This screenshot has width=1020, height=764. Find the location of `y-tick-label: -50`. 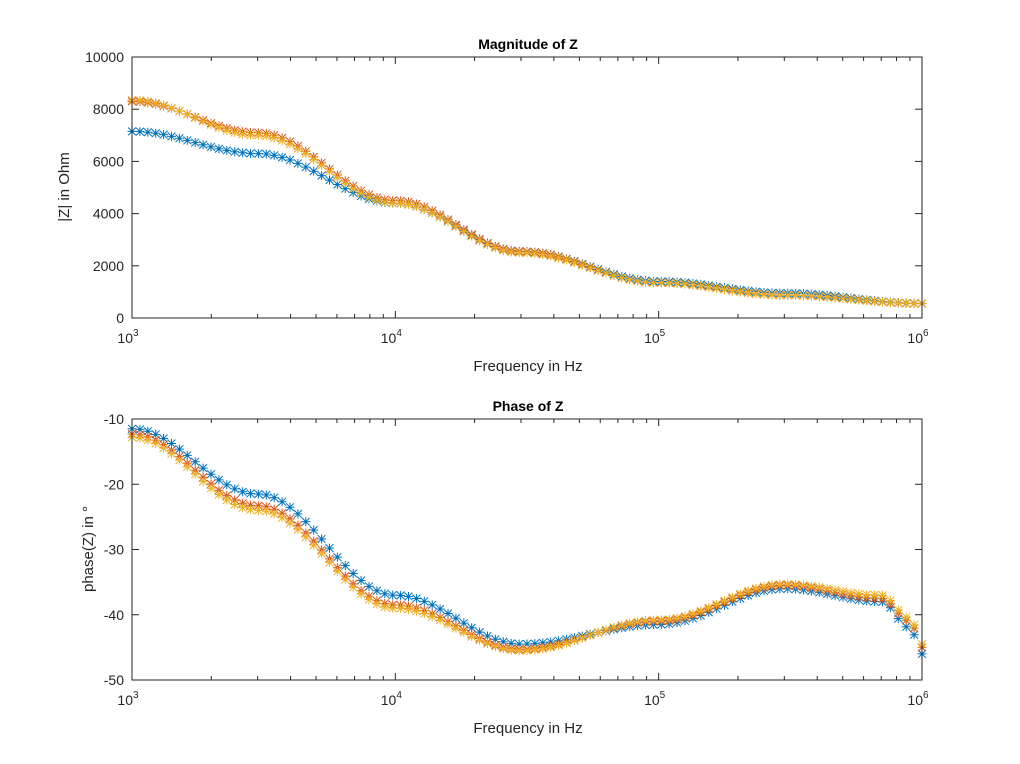

y-tick-label: -50 is located at coordinates (114, 680).